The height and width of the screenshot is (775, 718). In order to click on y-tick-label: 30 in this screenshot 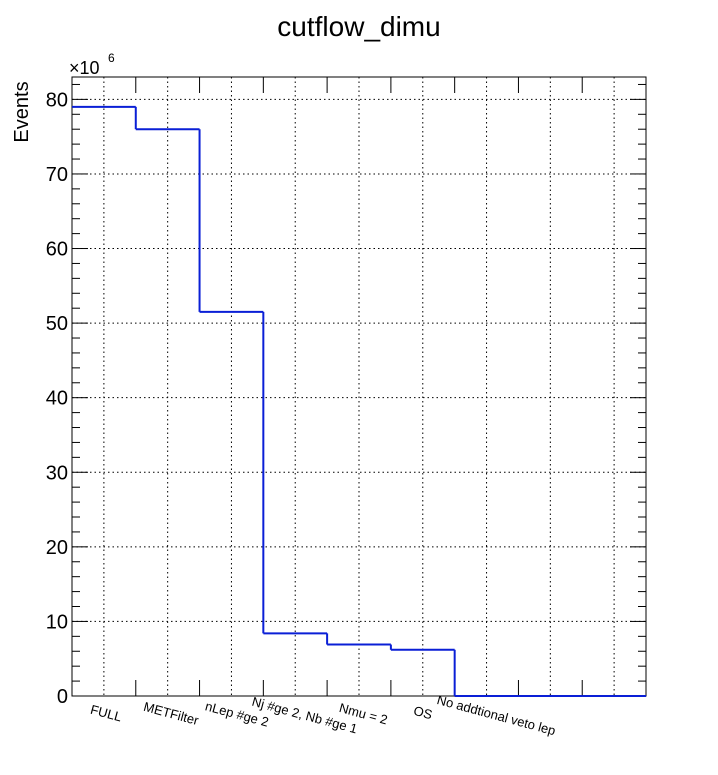, I will do `click(57, 473)`.